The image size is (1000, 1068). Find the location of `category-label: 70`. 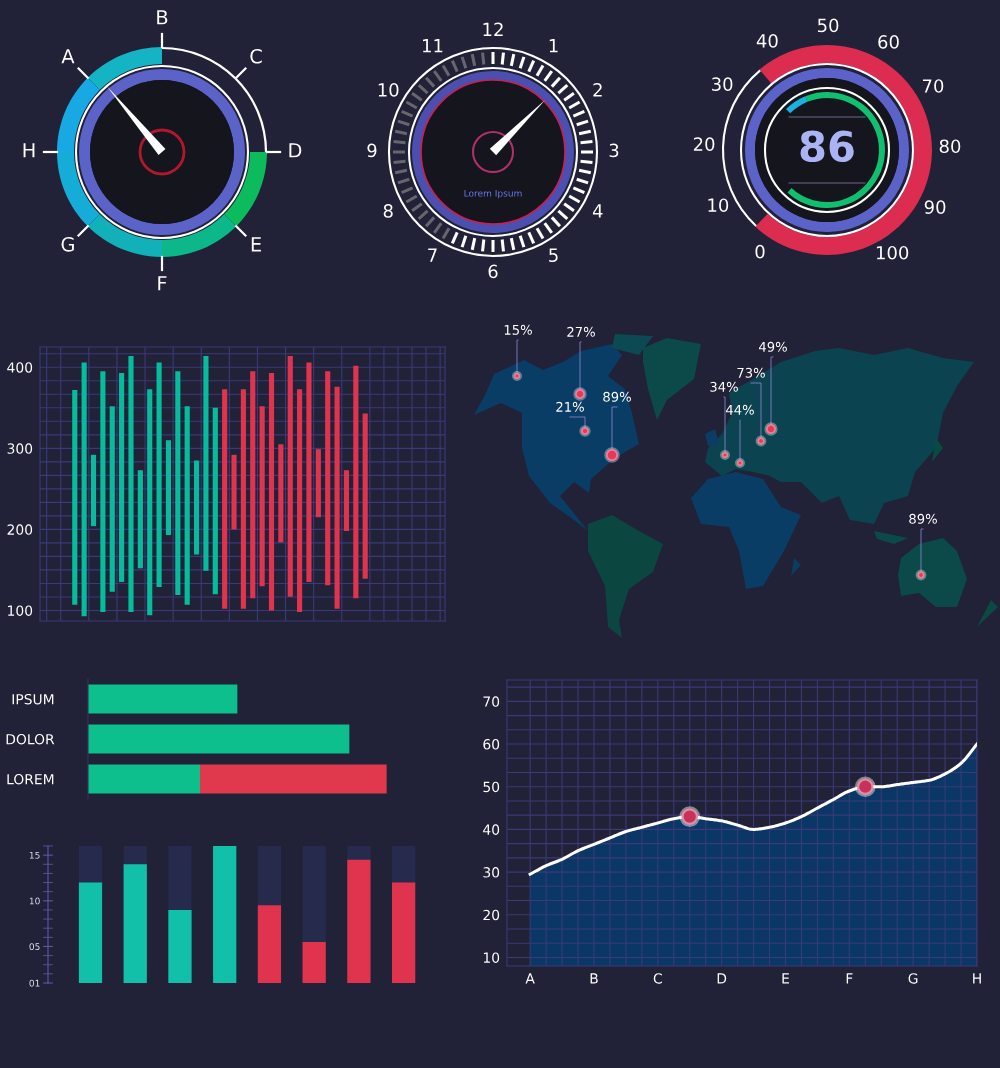

category-label: 70 is located at coordinates (933, 86).